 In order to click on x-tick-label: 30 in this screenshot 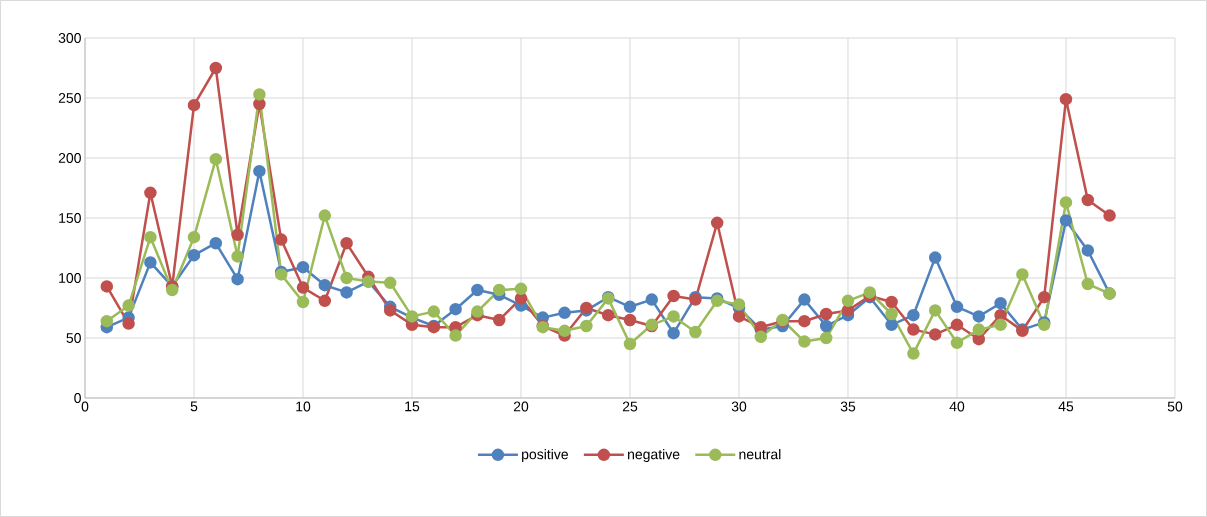, I will do `click(739, 406)`.